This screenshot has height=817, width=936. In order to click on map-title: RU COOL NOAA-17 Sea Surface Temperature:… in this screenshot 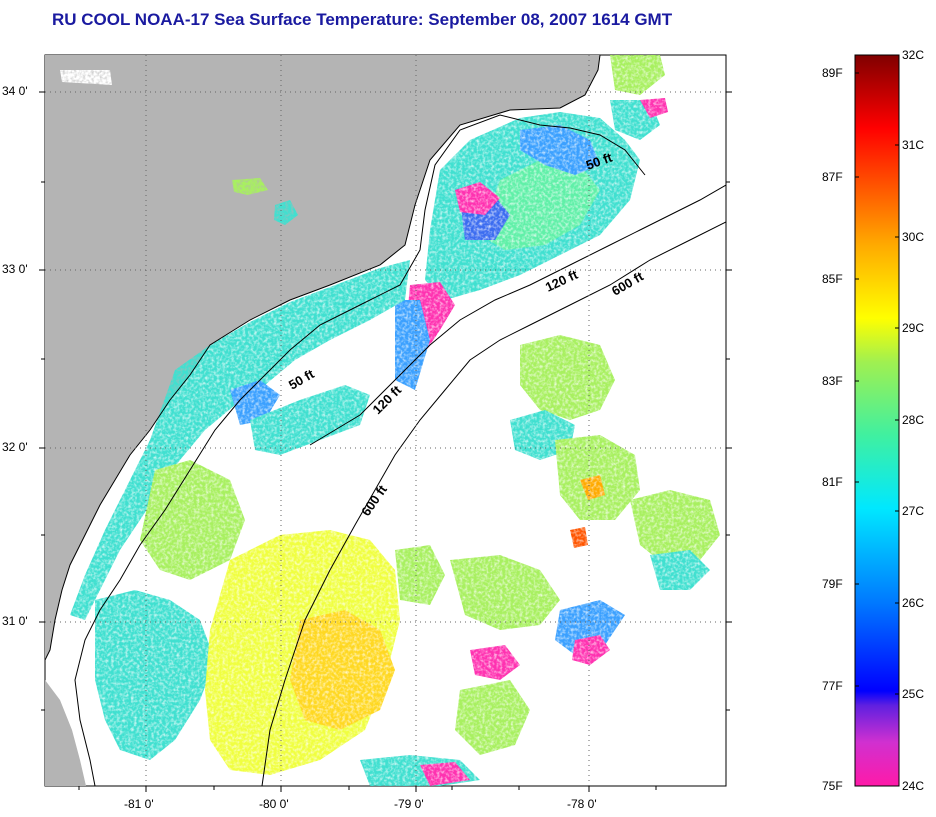, I will do `click(362, 19)`.